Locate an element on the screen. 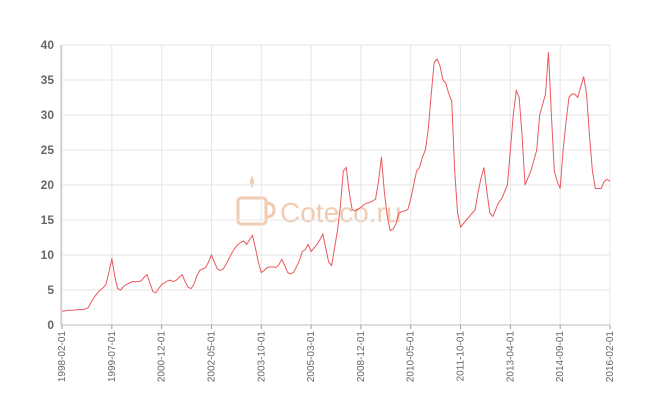 This screenshot has height=400, width=650. x-tick-label: 2008-12-01 is located at coordinates (361, 357).